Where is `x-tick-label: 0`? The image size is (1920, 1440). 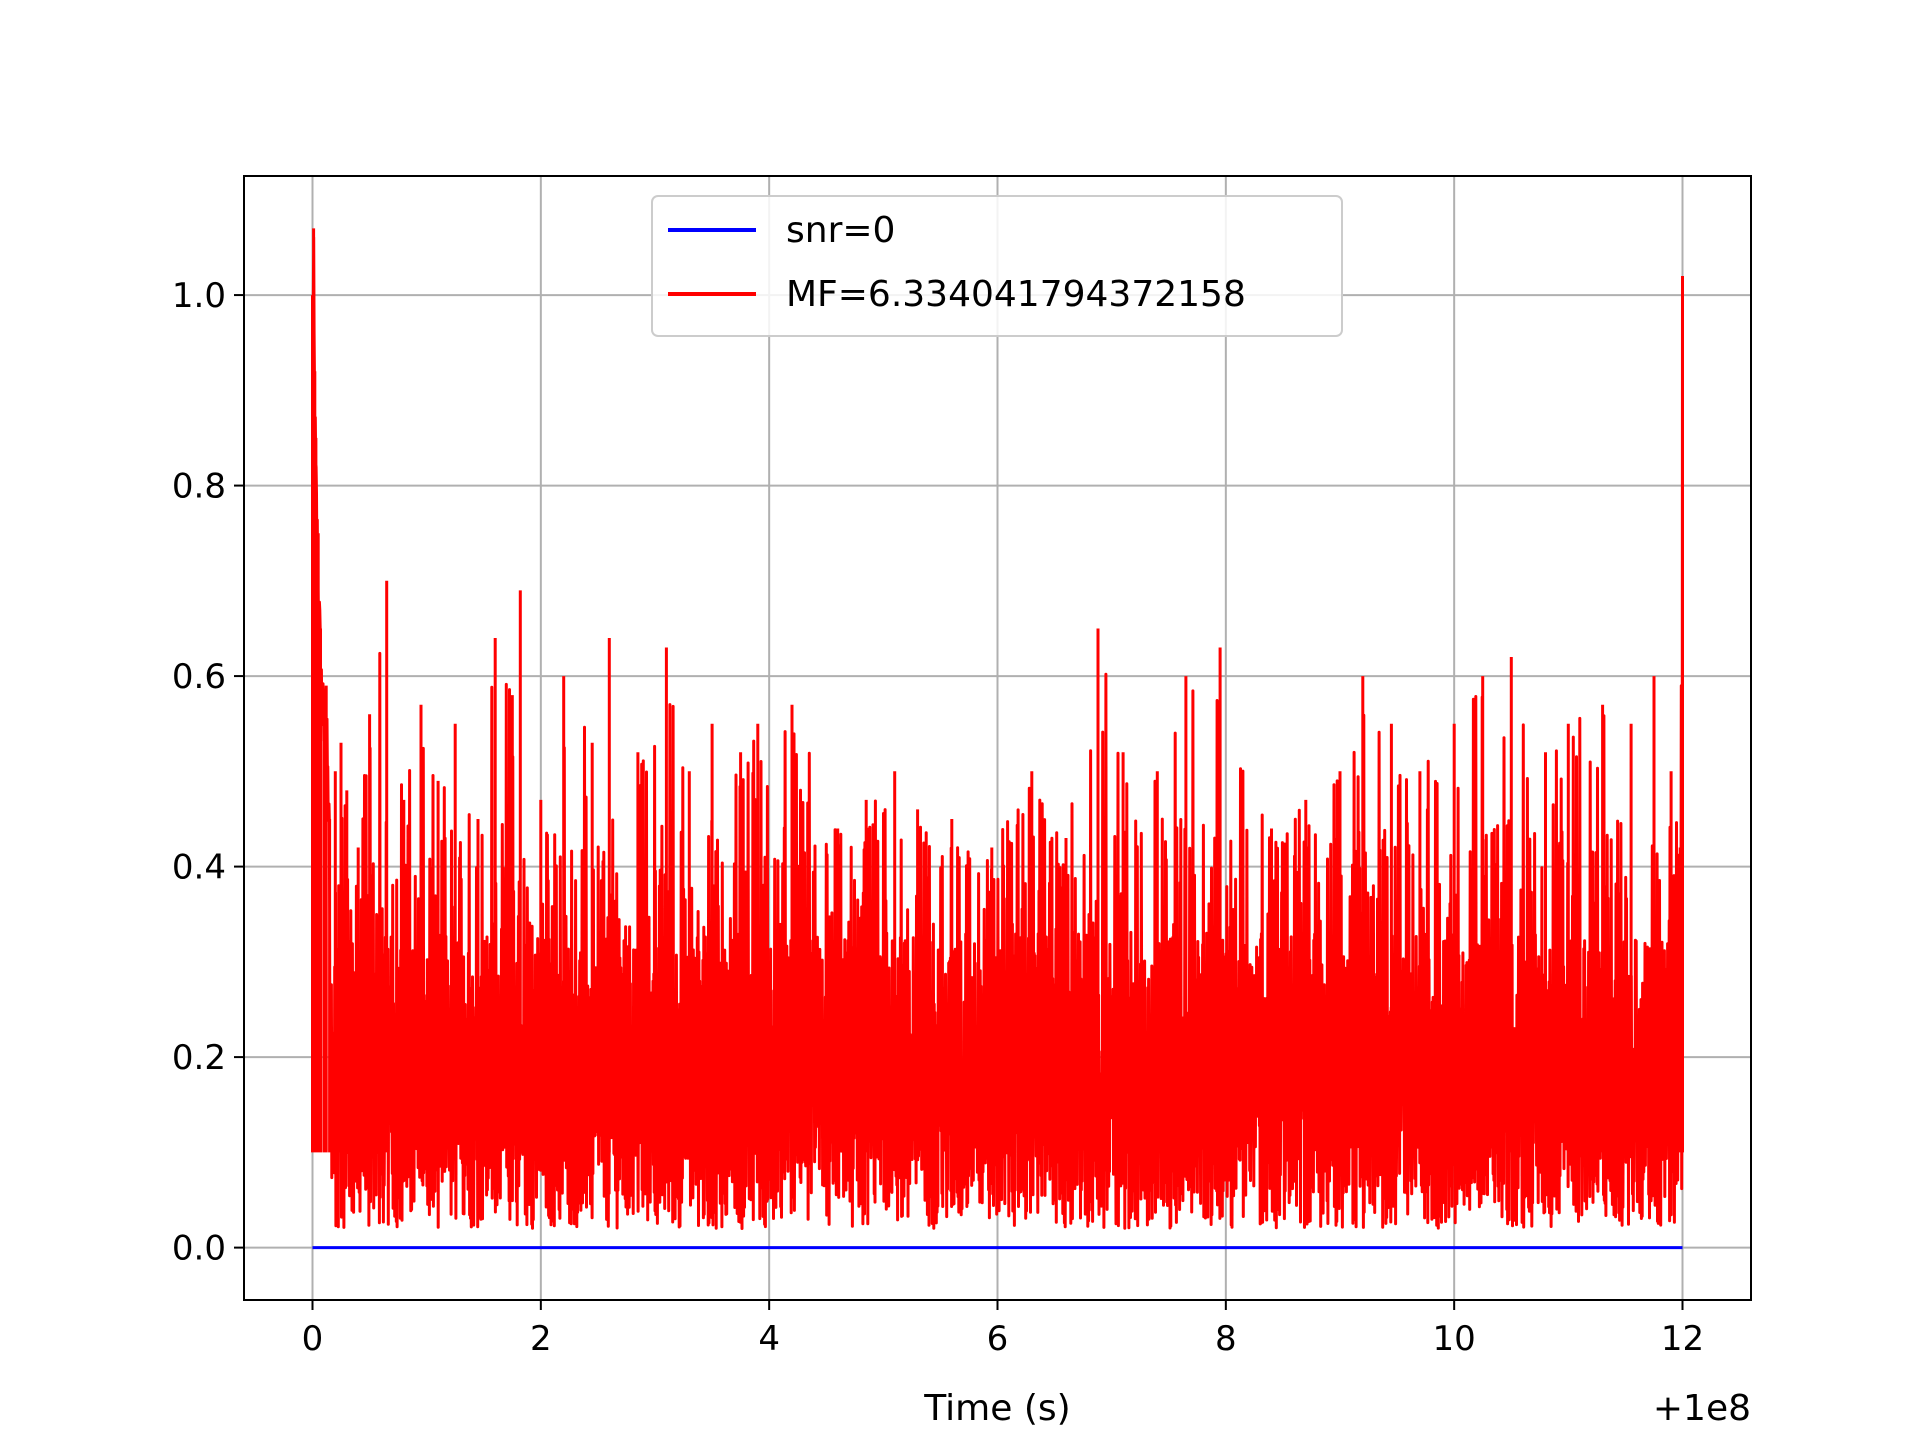 x-tick-label: 0 is located at coordinates (313, 1339).